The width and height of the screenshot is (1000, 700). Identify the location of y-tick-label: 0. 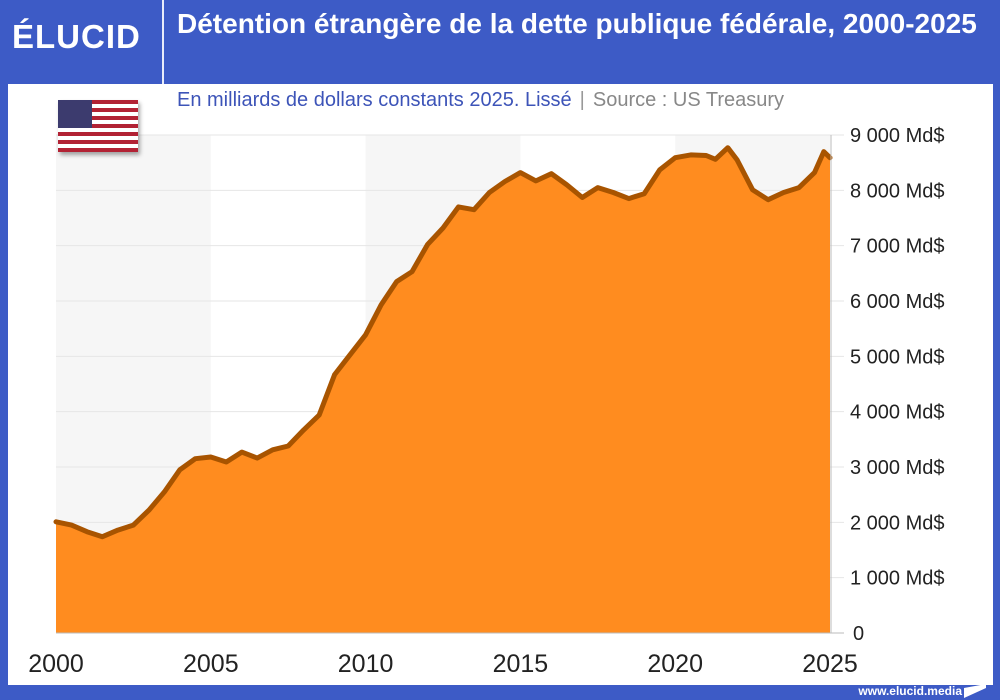
(858, 634).